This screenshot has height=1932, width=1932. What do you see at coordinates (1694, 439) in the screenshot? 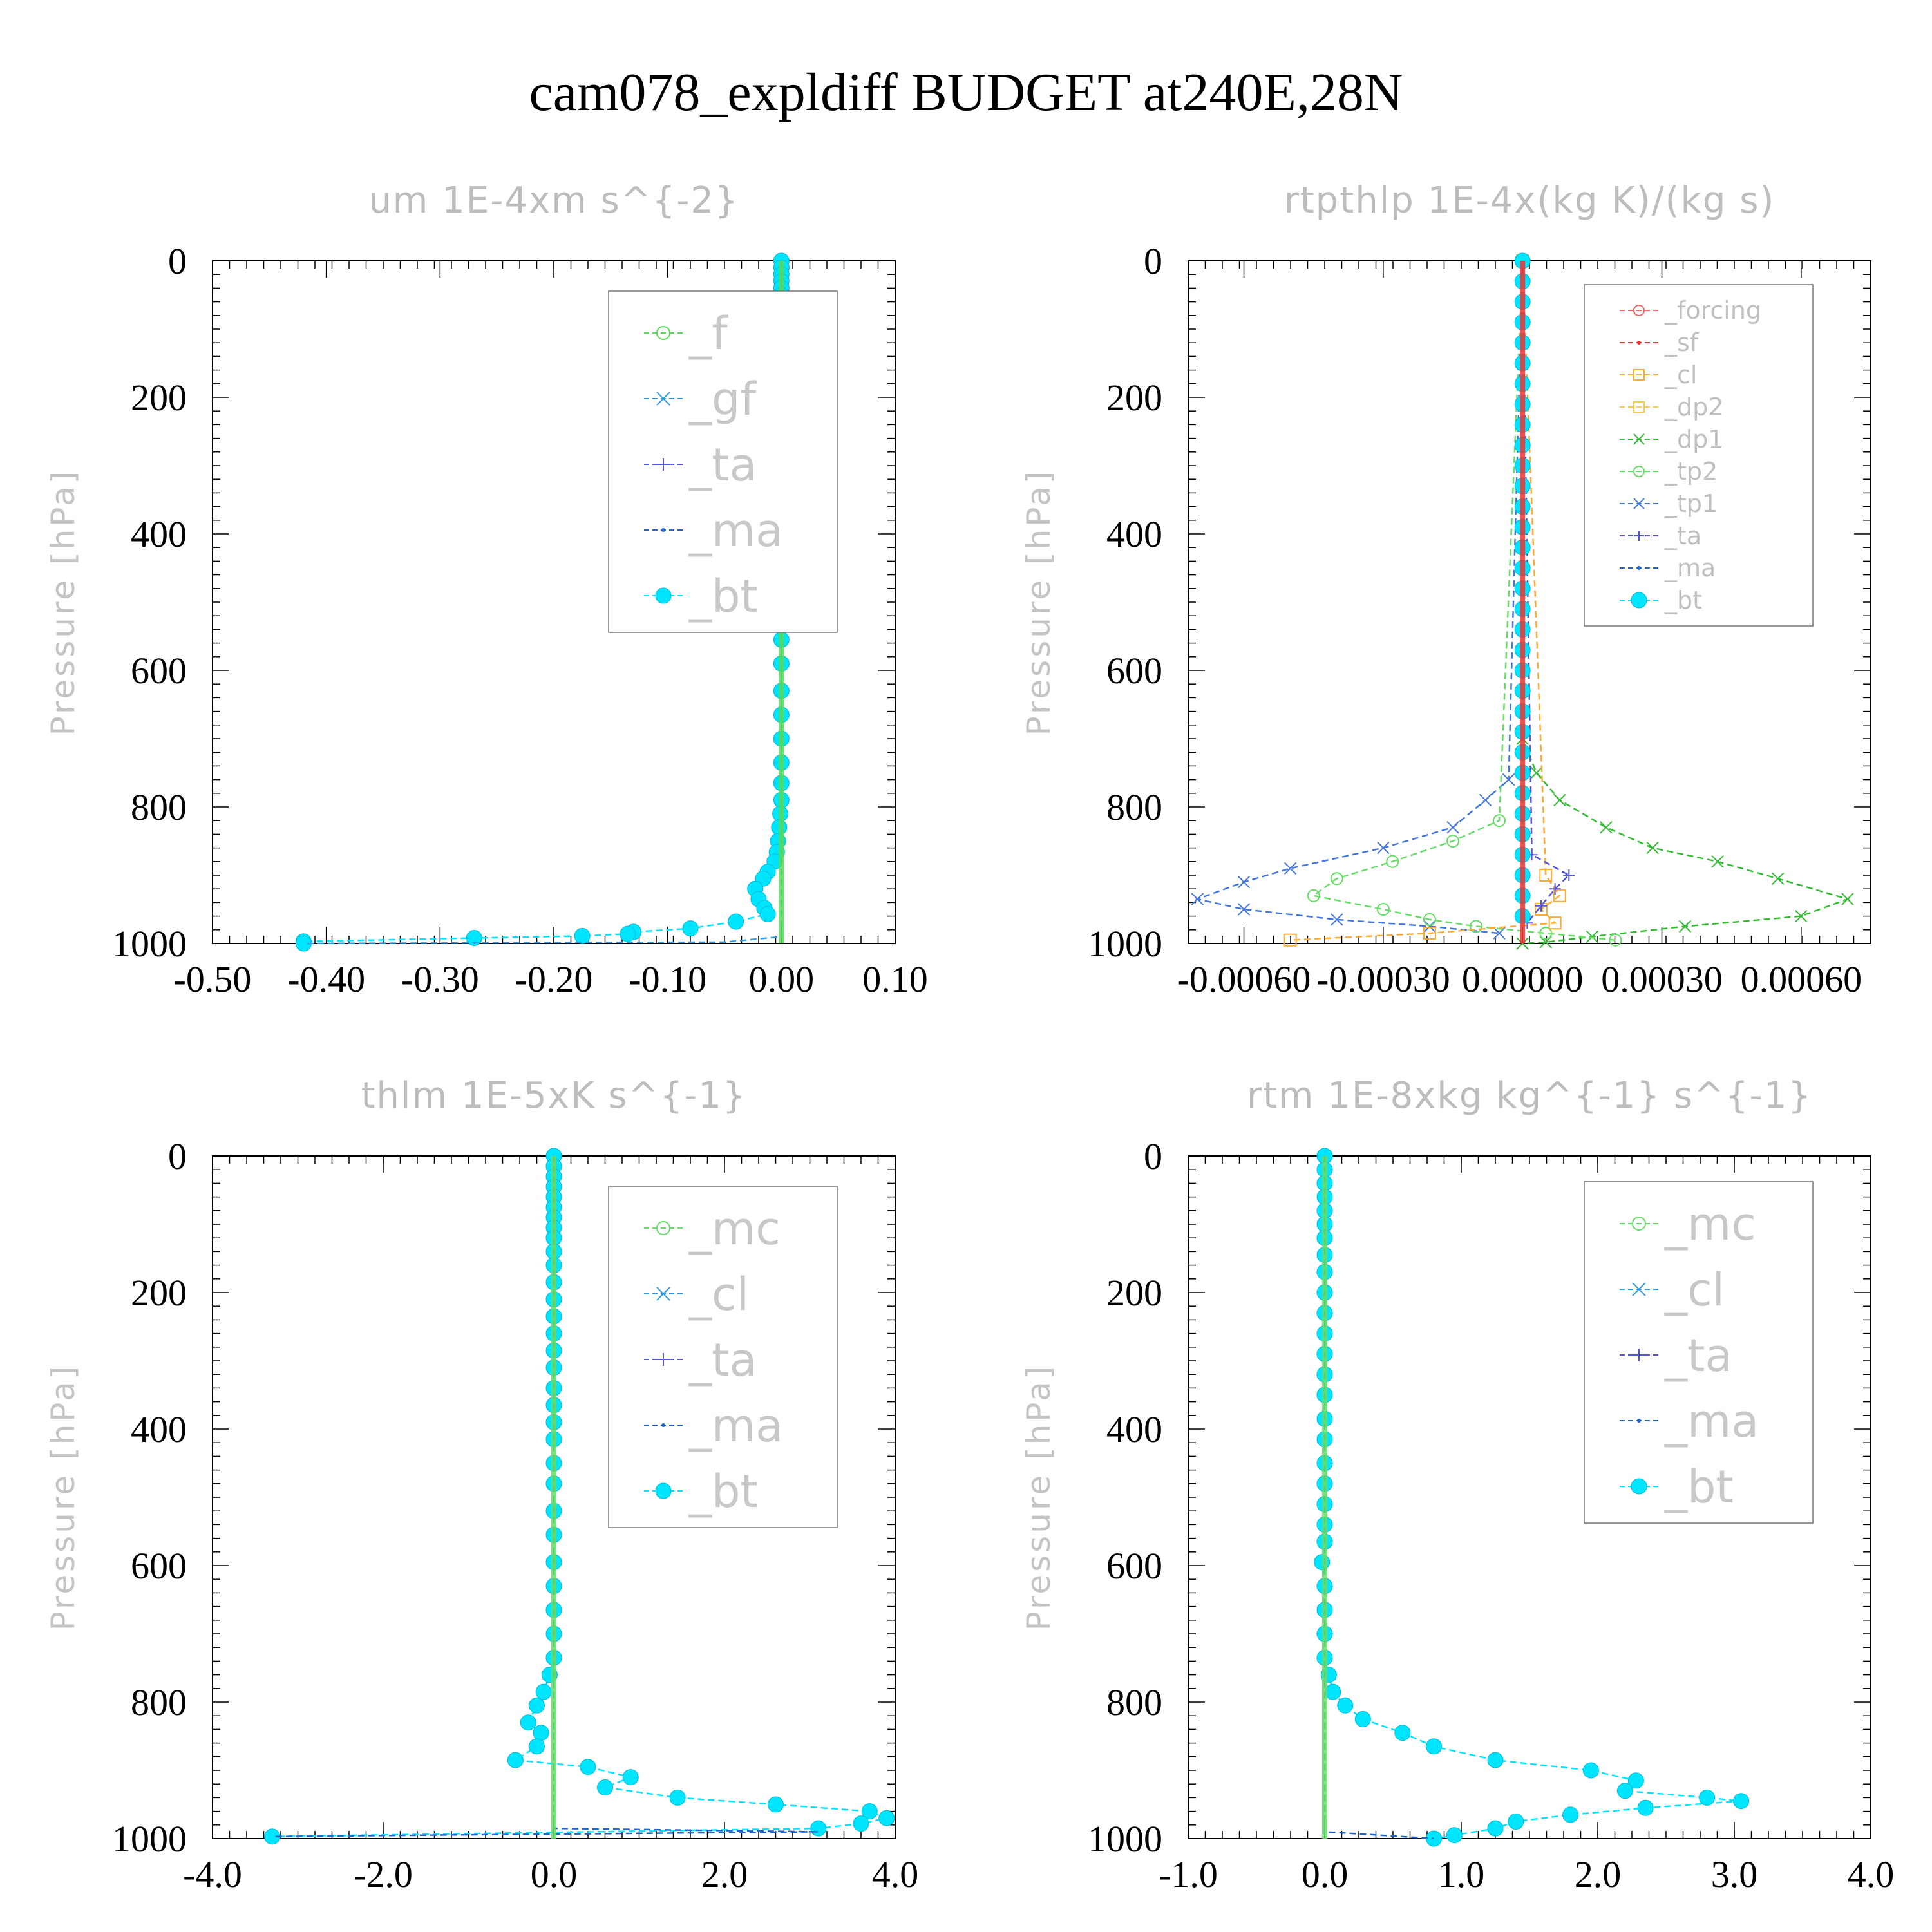
I see `legend-label: _dp1` at bounding box center [1694, 439].